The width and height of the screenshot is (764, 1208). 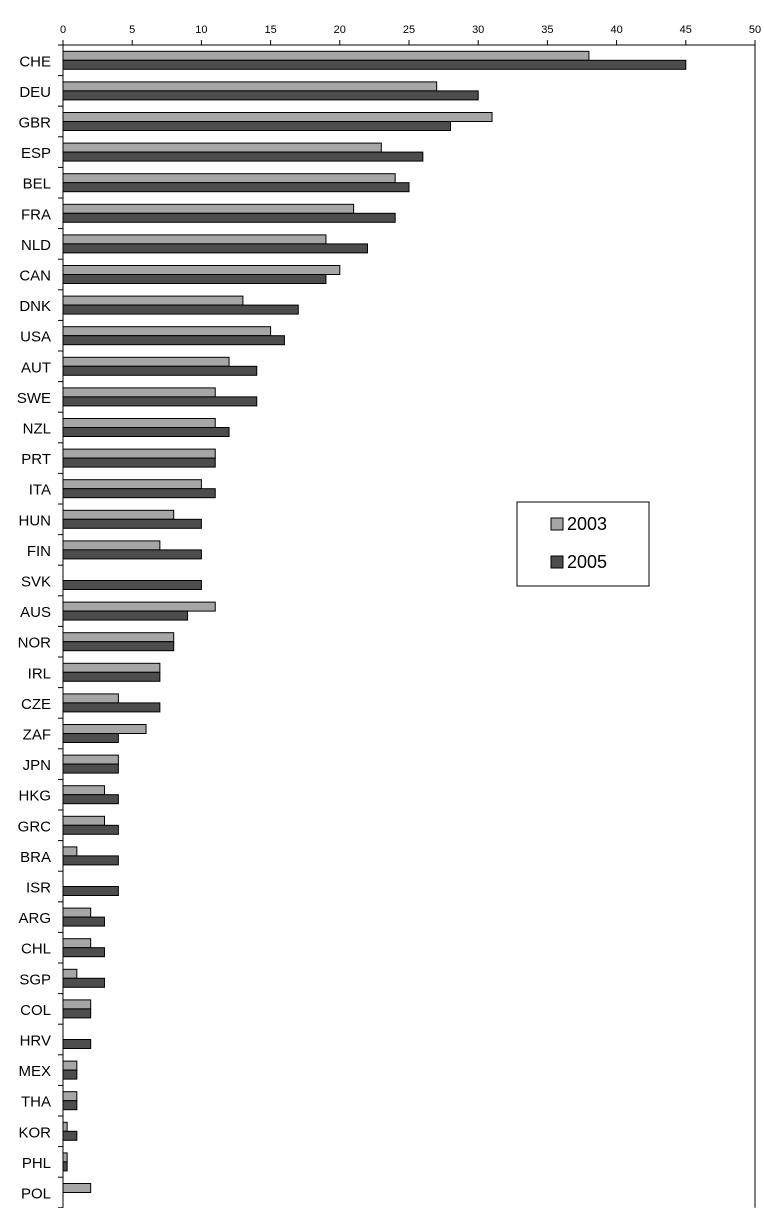 What do you see at coordinates (229, 217) in the screenshot?
I see `bar-2005-fra` at bounding box center [229, 217].